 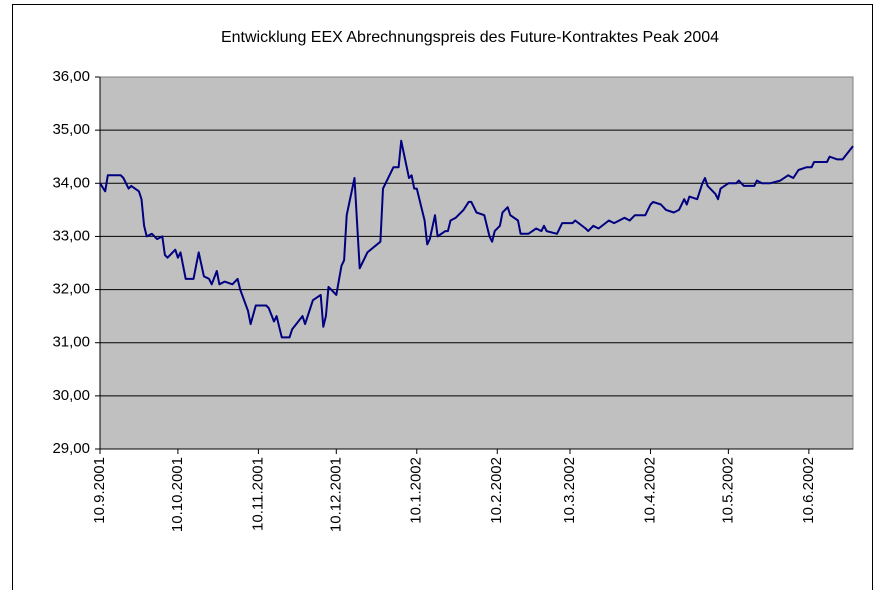 I want to click on x-tick-label: 10.9.2001, so click(x=99, y=490).